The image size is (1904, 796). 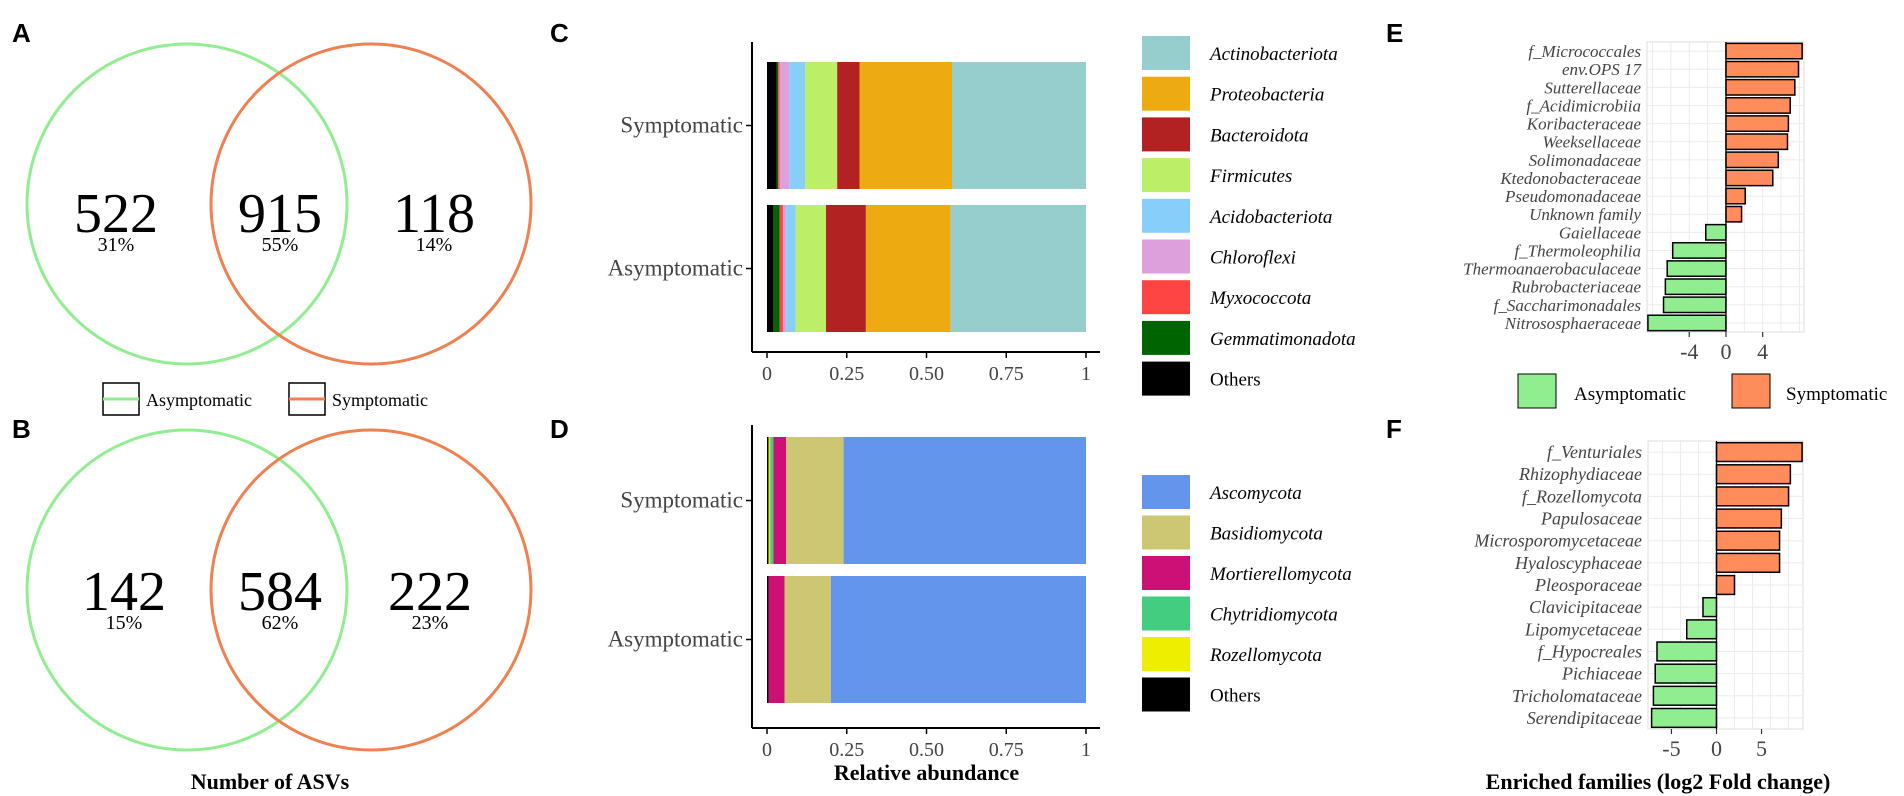 I want to click on E-ytick-label-ktedonobacteraceae: Ktedonobacteraceae, so click(x=1570, y=178).